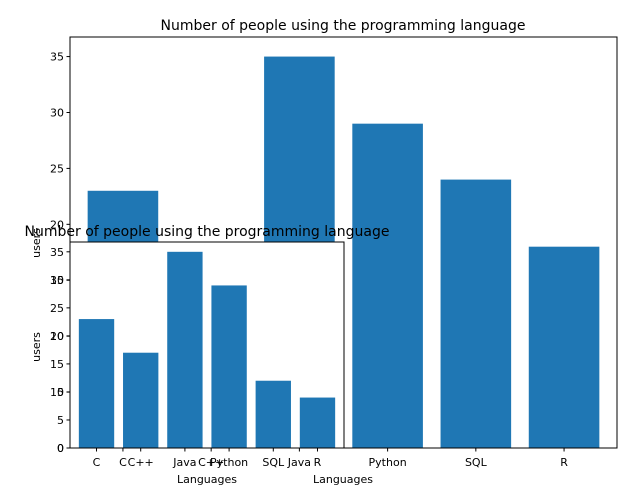  What do you see at coordinates (211, 462) in the screenshot?
I see `c1-xtick-label: C++` at bounding box center [211, 462].